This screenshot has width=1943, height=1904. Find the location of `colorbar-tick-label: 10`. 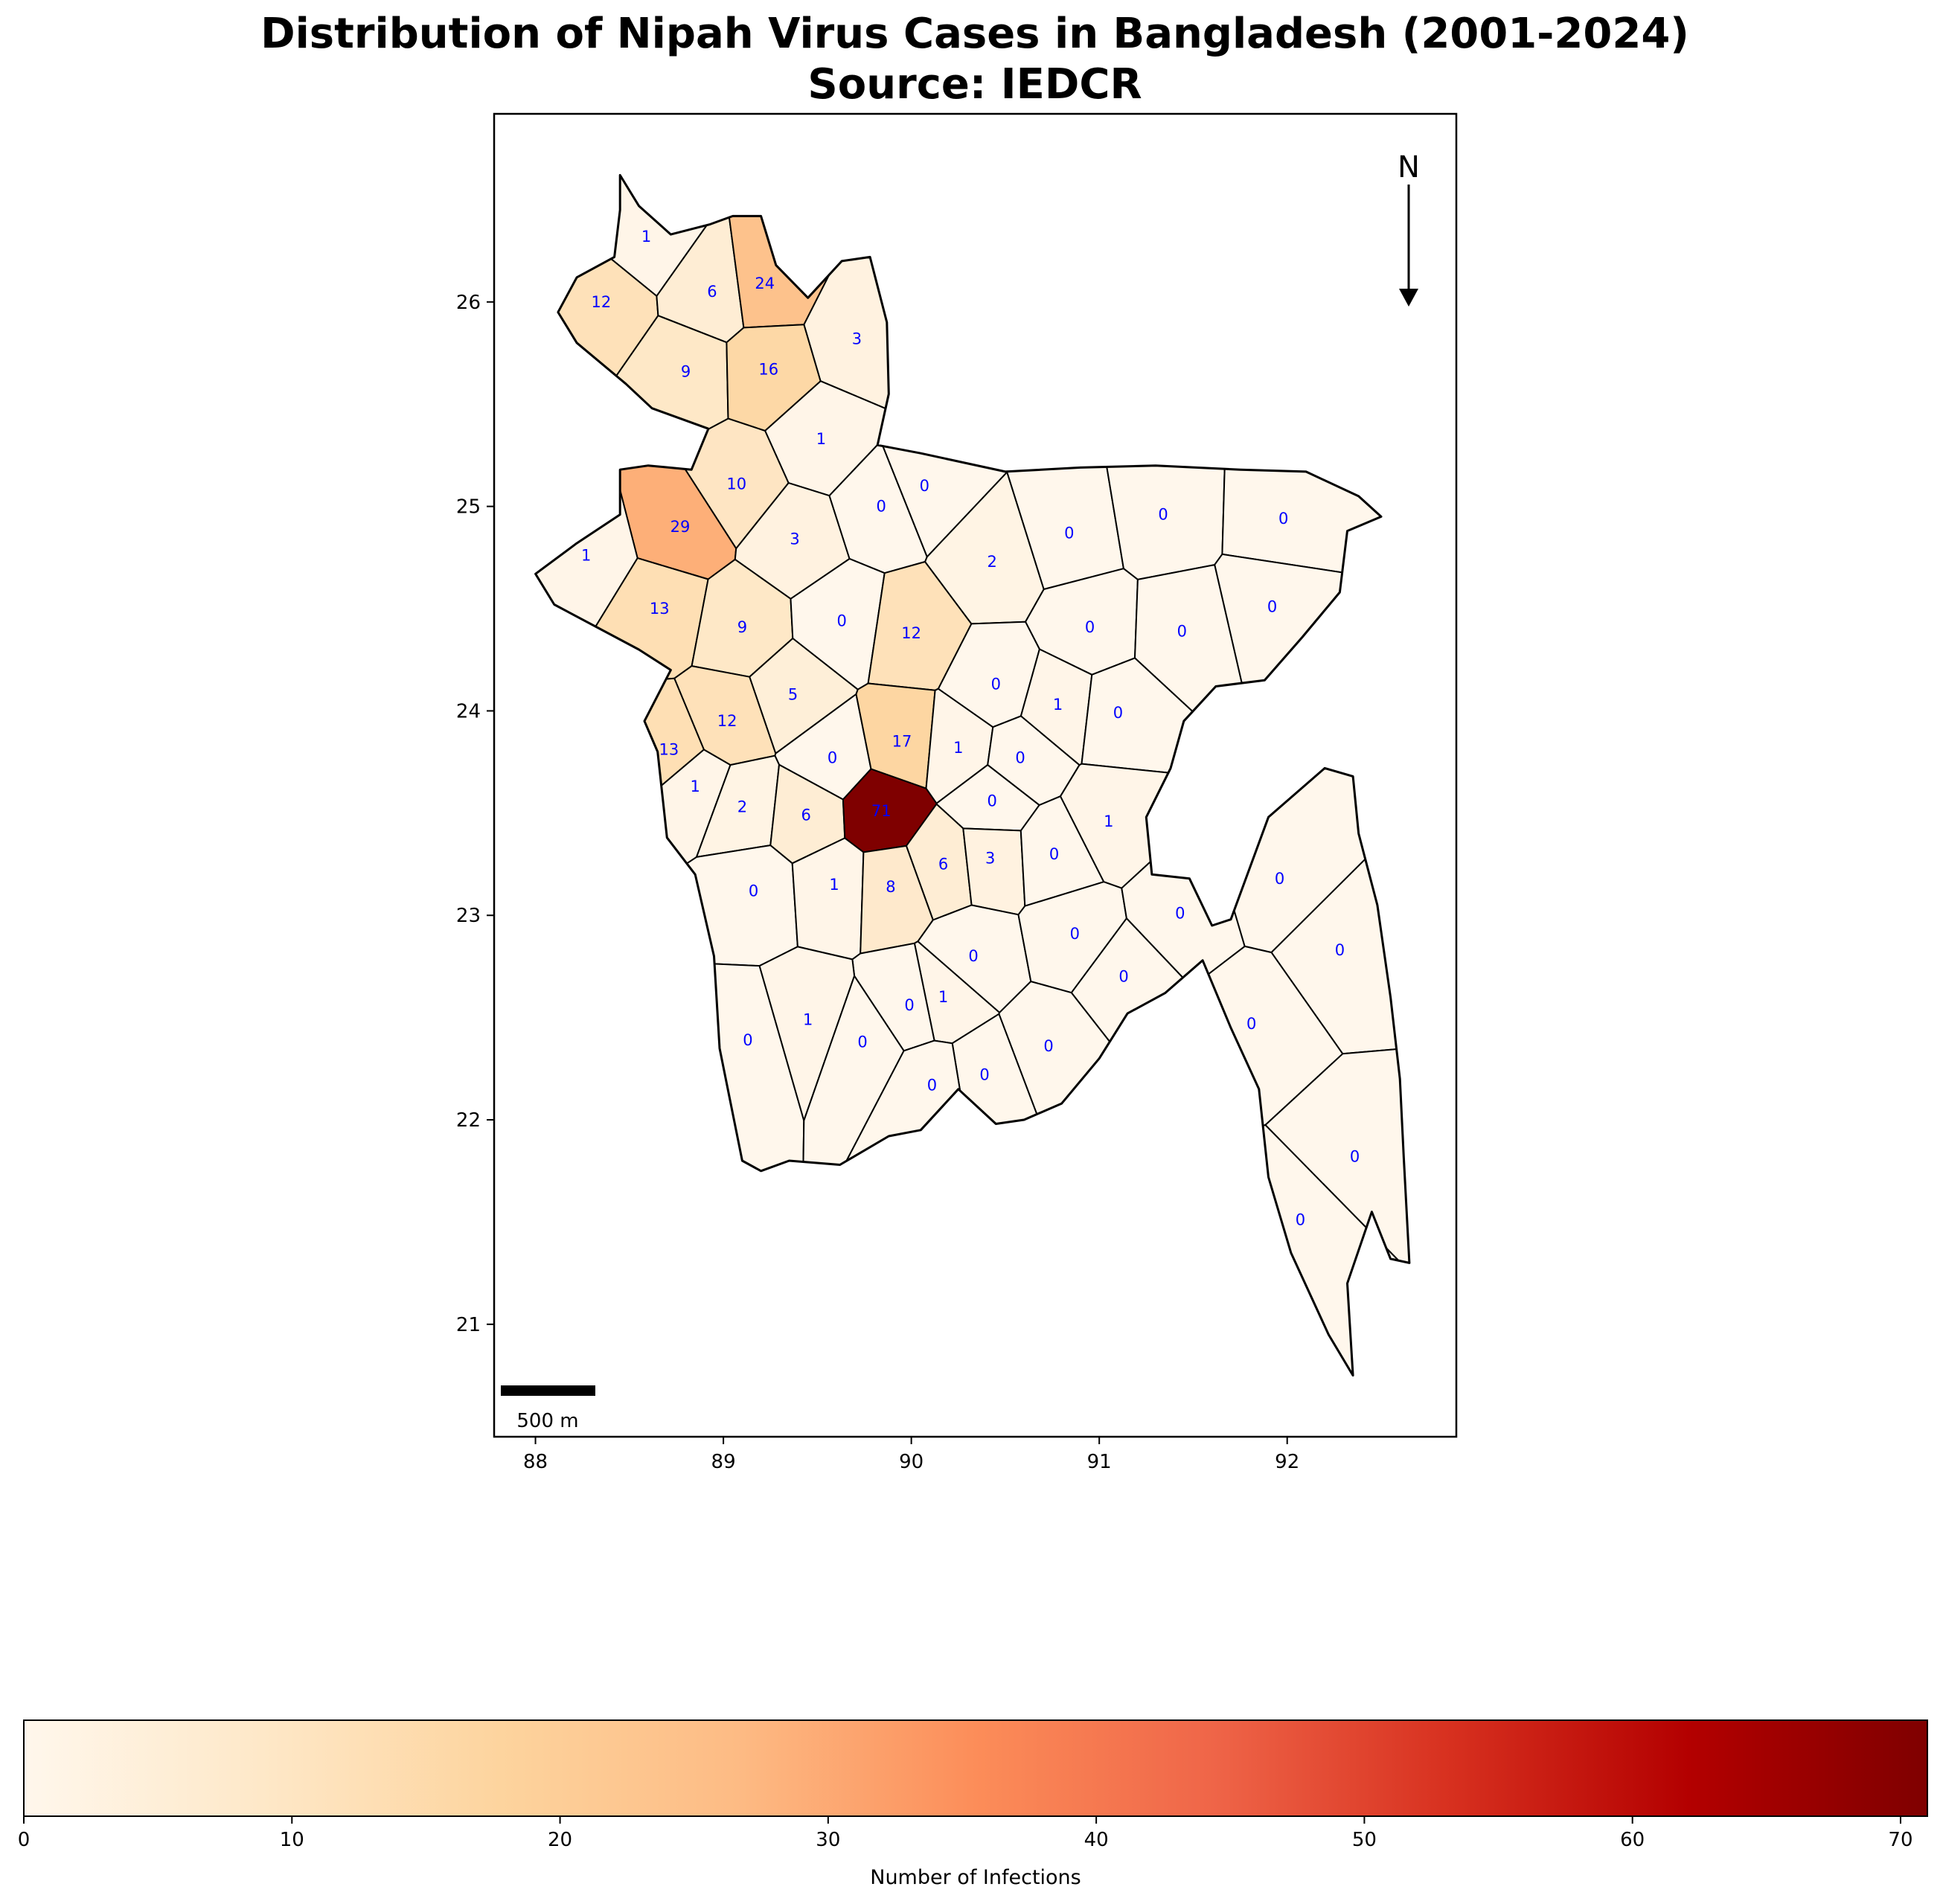

colorbar-tick-label: 10 is located at coordinates (292, 1840).